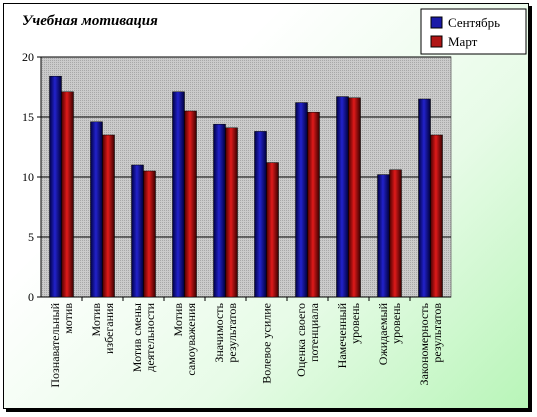 This screenshot has width=537, height=417. What do you see at coordinates (463, 41) in the screenshot?
I see `legend-label-march: Март` at bounding box center [463, 41].